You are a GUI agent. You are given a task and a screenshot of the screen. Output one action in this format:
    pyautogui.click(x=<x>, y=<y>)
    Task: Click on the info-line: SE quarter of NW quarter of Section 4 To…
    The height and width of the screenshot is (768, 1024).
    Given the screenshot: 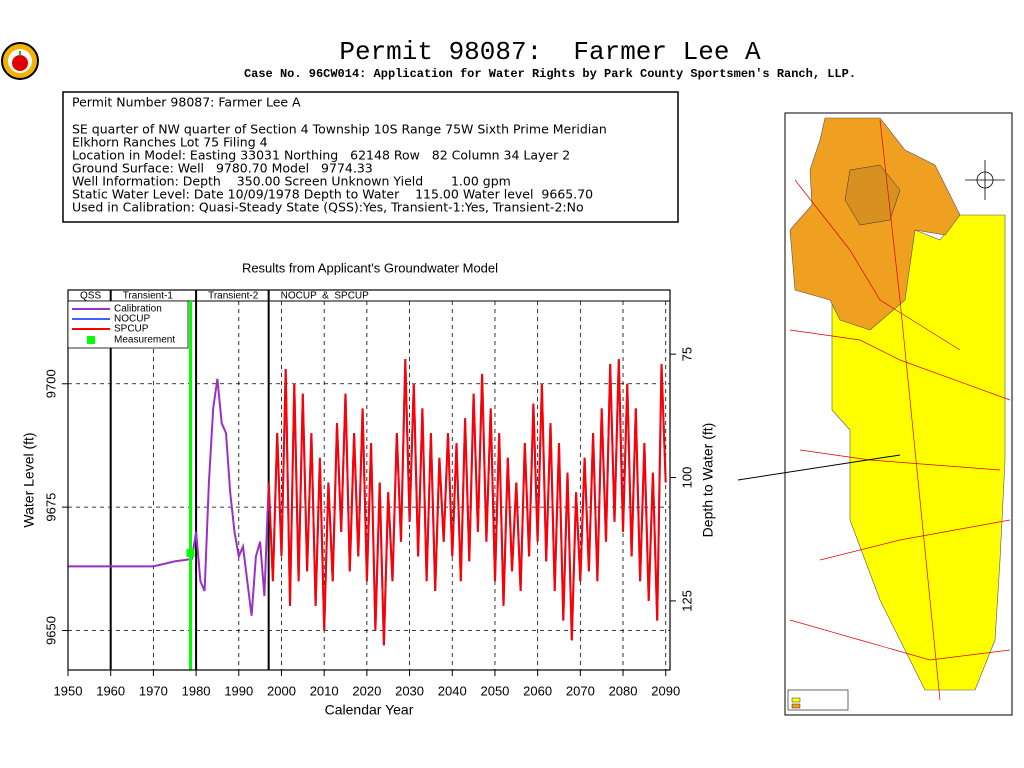 What is the action you would take?
    pyautogui.click(x=339, y=129)
    